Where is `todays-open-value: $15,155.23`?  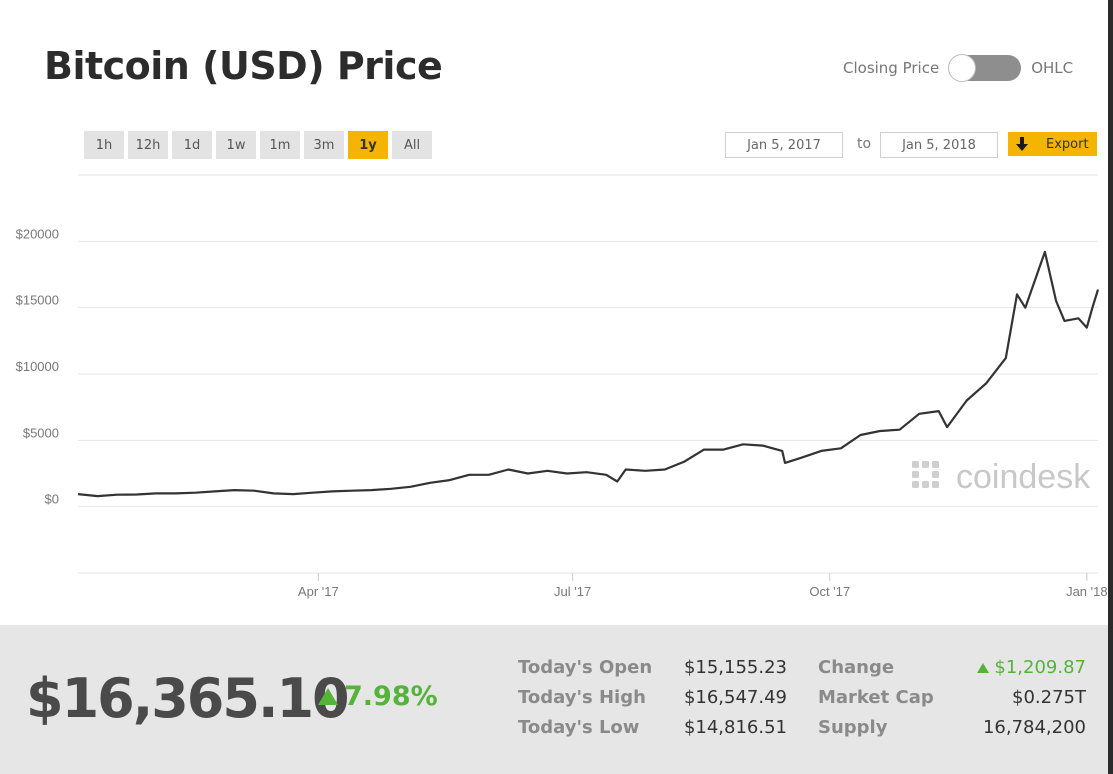
todays-open-value: $15,155.23 is located at coordinates (735, 667).